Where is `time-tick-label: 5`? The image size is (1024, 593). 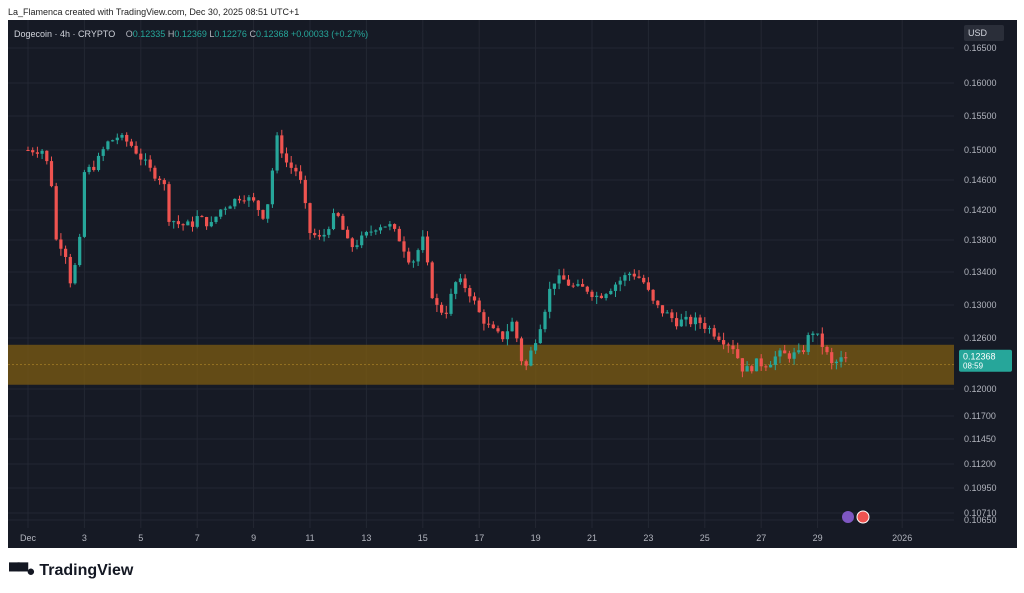 time-tick-label: 5 is located at coordinates (140, 538).